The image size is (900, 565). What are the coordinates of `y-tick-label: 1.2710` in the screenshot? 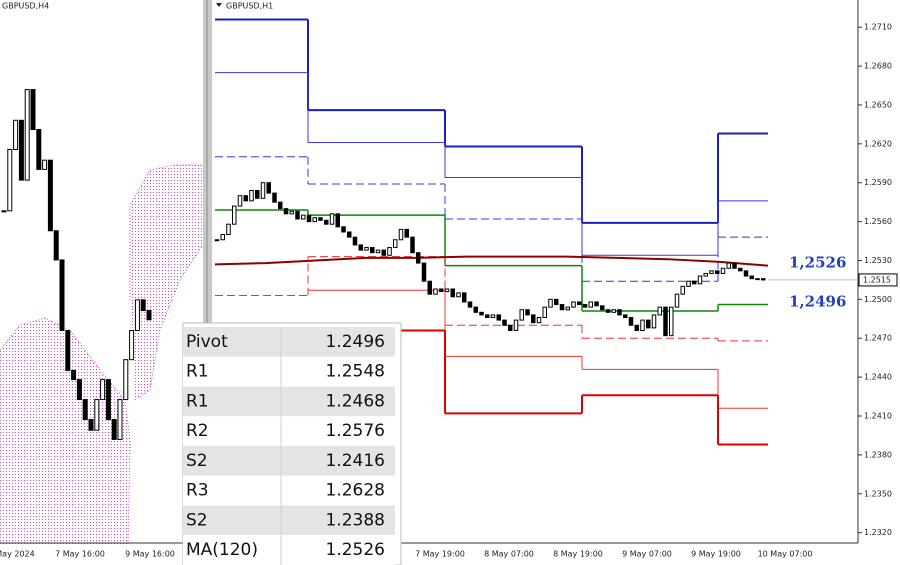 It's located at (878, 27).